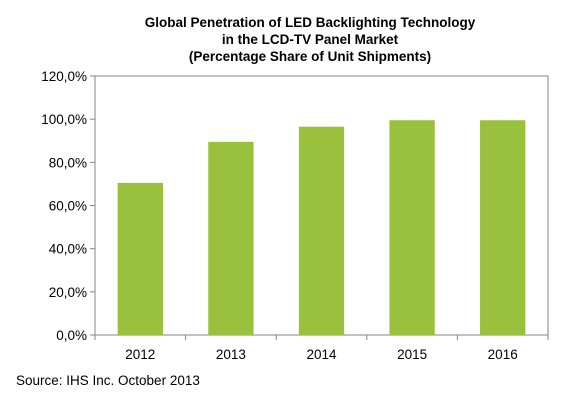 The height and width of the screenshot is (410, 584). I want to click on x-tick-label: 2015, so click(412, 354).